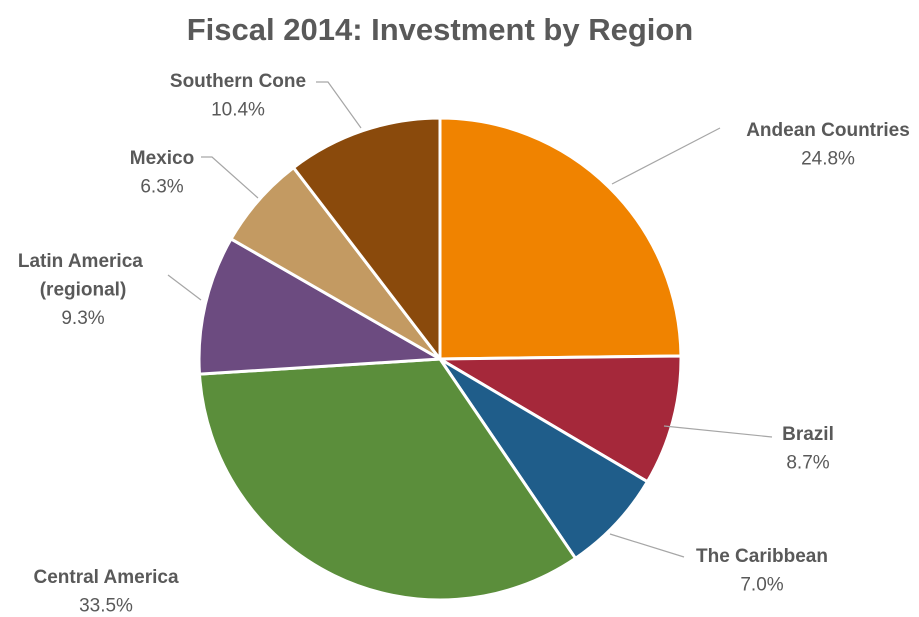  I want to click on category-label-southern-cone: Southern Cone, so click(238, 81).